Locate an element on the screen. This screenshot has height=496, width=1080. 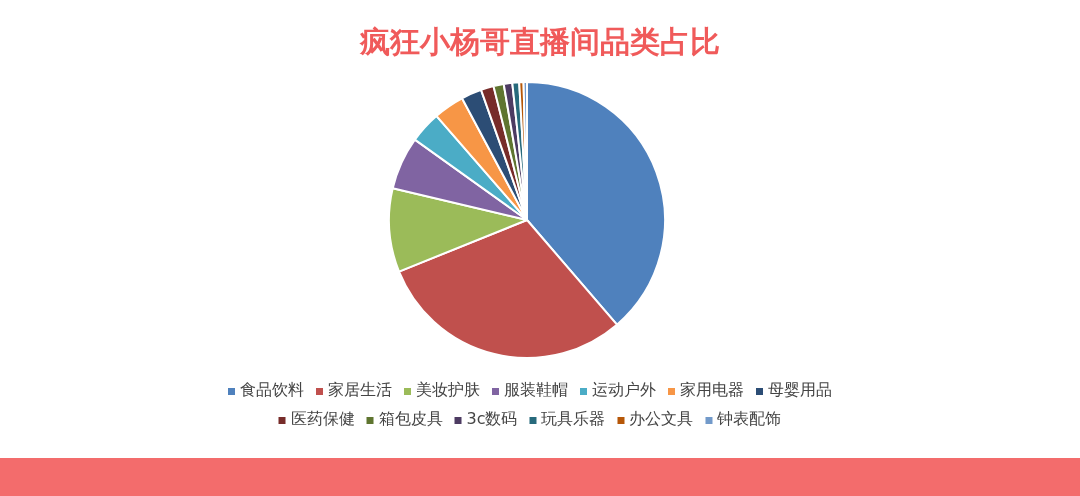
legend-label: 3c数码 is located at coordinates (492, 418).